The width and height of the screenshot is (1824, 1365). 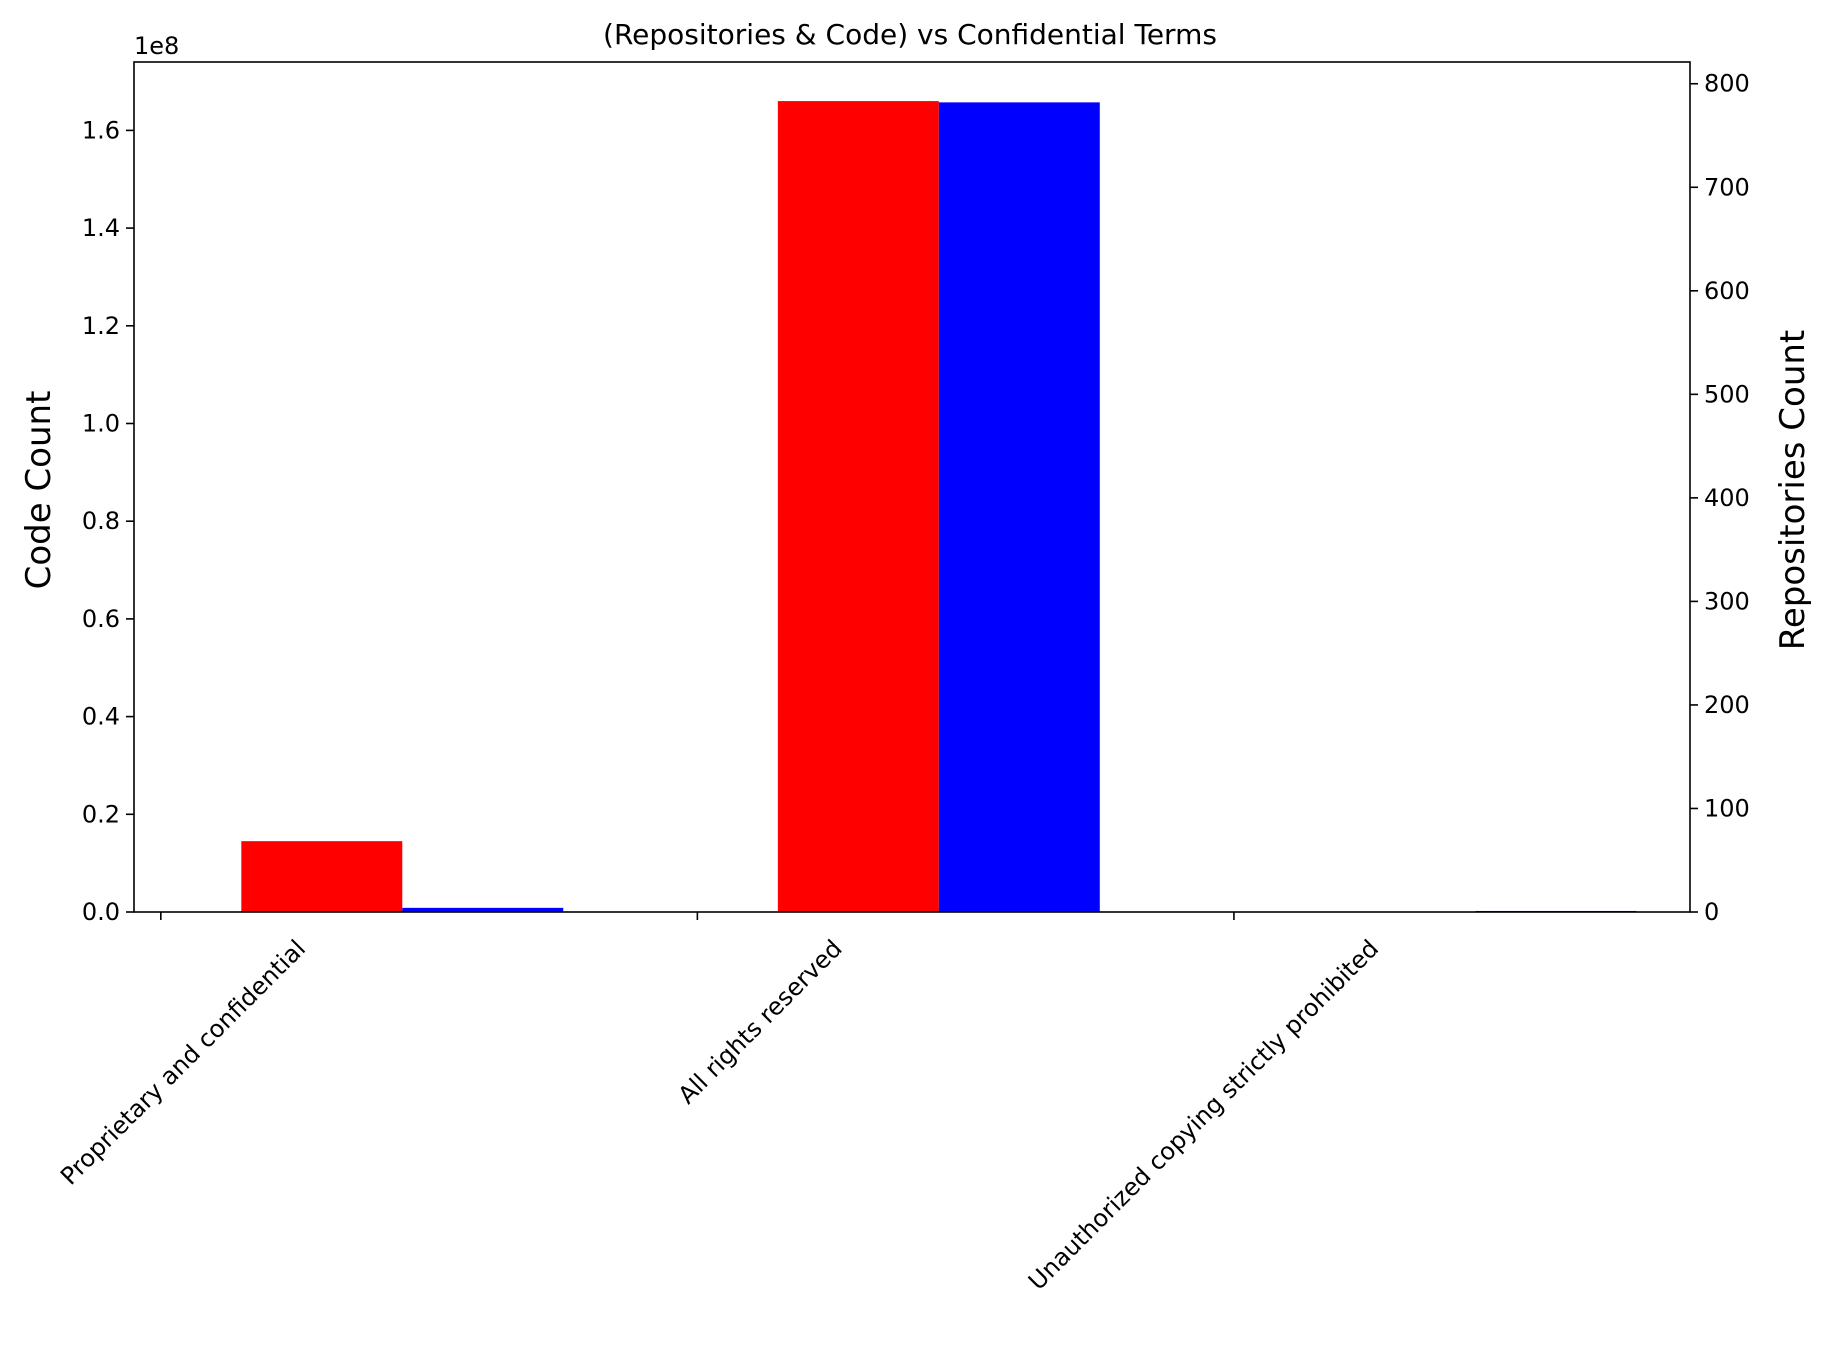 What do you see at coordinates (101, 814) in the screenshot?
I see `left-tick-label: 0.2` at bounding box center [101, 814].